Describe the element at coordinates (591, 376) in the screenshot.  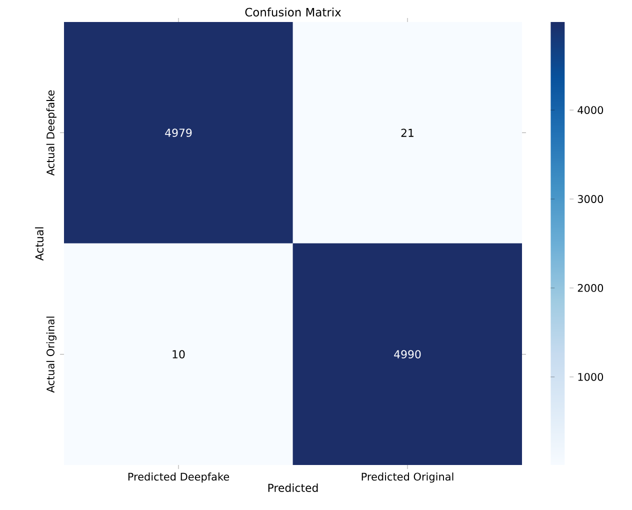
I see `color-bar-label: 1000` at that location.